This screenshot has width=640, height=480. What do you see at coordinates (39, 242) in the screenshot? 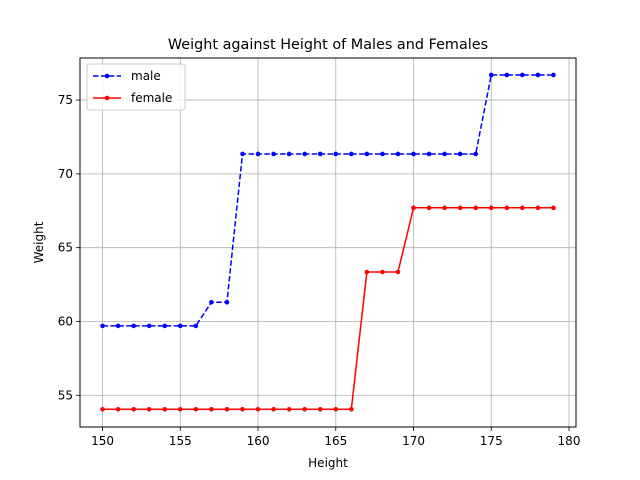
I see `y-axis-label: Weight` at bounding box center [39, 242].